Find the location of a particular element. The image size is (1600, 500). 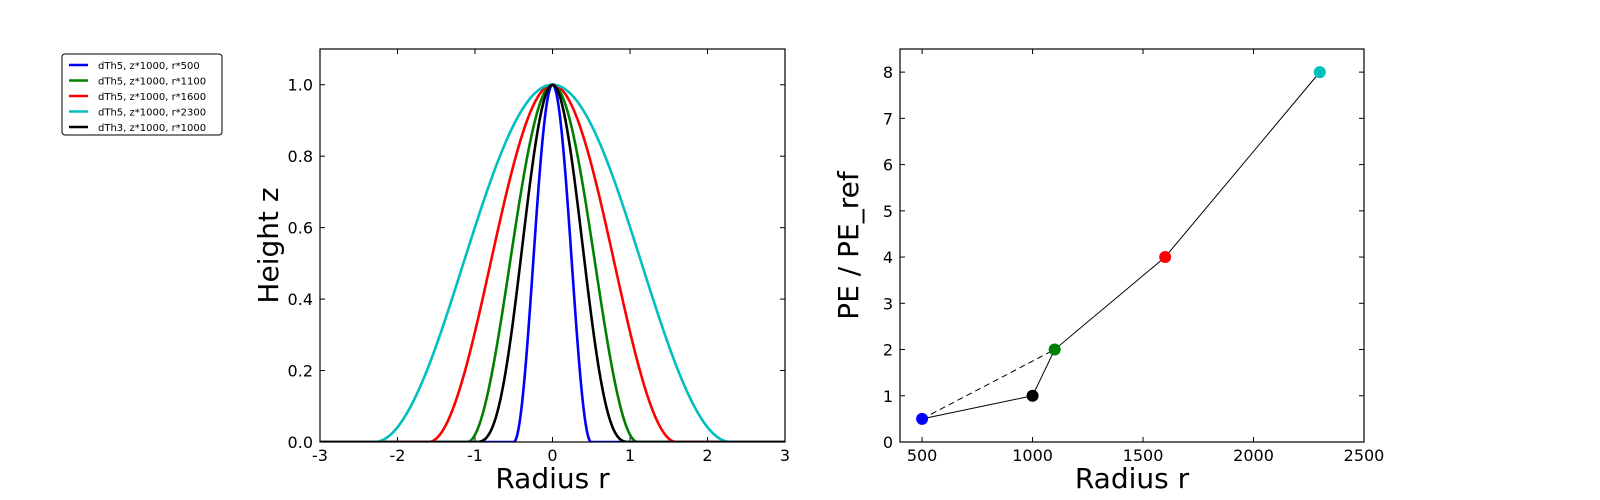

dashed-connector-line is located at coordinates (988, 384).